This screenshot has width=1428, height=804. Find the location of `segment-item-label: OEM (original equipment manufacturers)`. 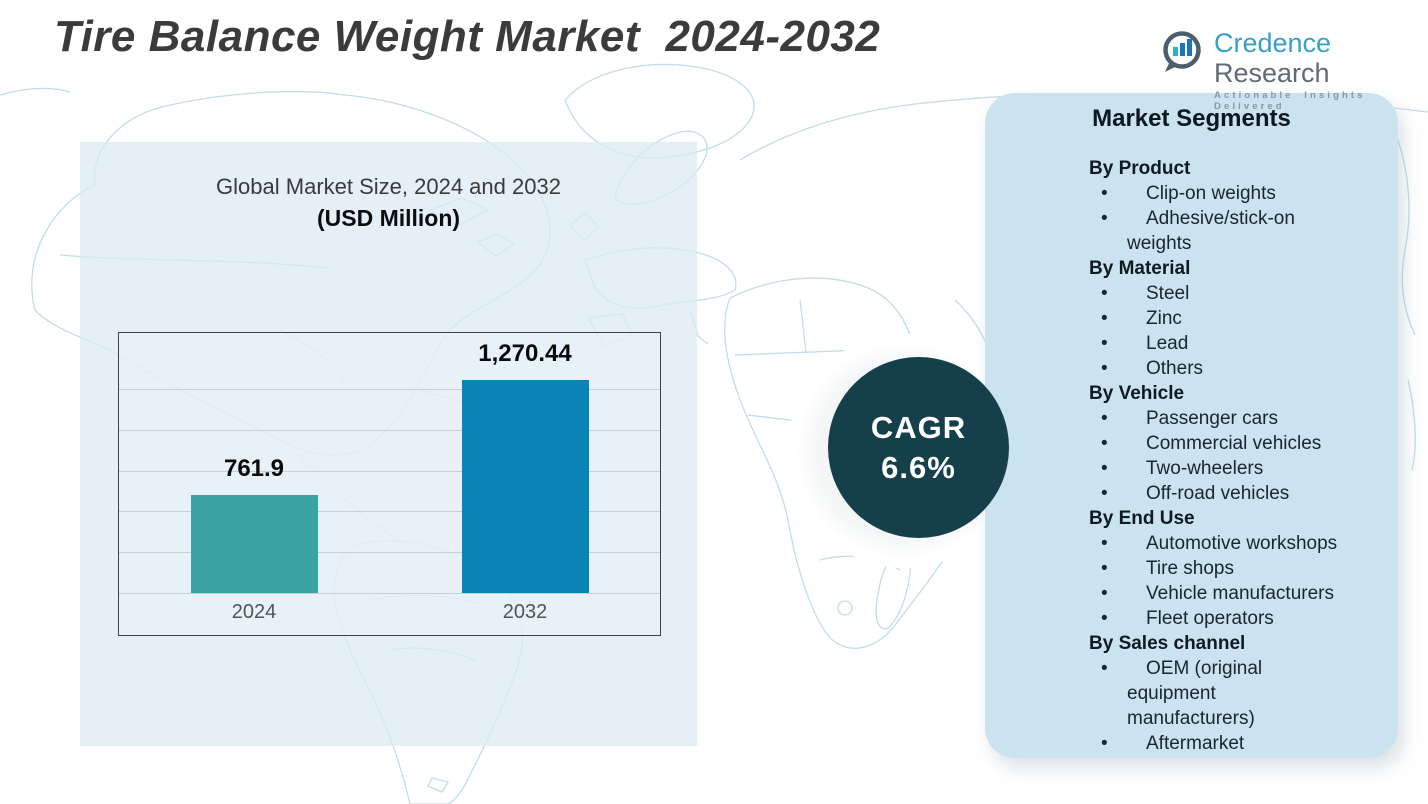

segment-item-label: OEM (original equipment manufacturers) is located at coordinates (1195, 693).